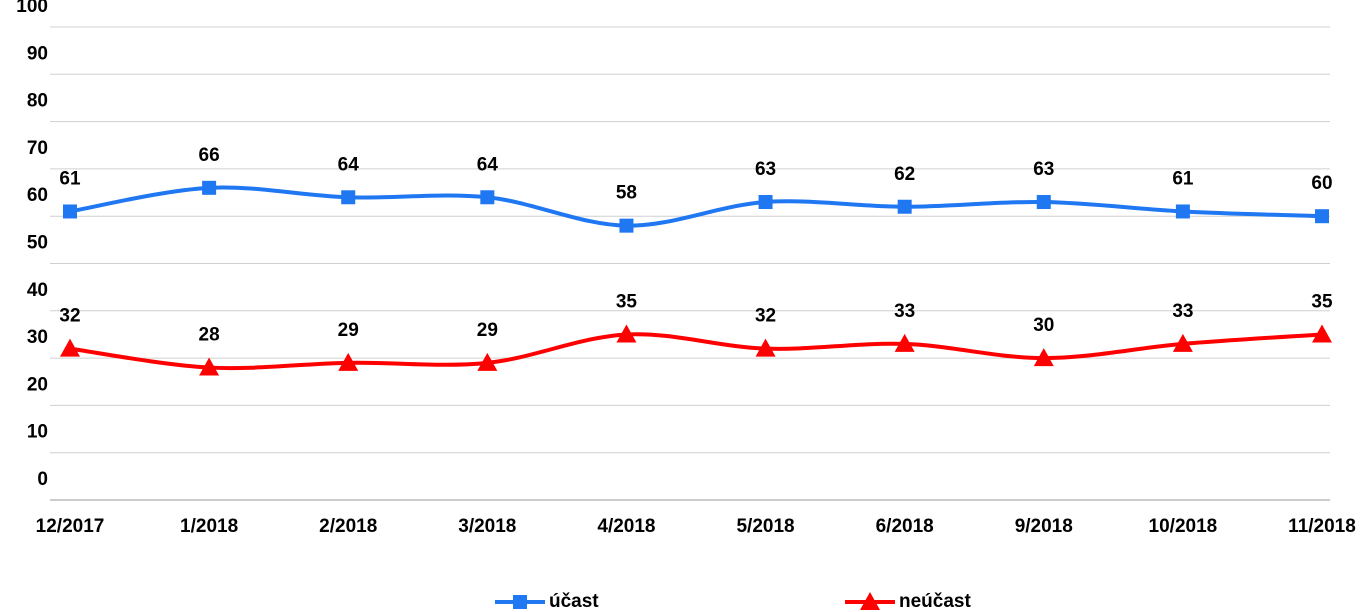 Image resolution: width=1368 pixels, height=612 pixels. What do you see at coordinates (37, 195) in the screenshot?
I see `y-tick-label: 60` at bounding box center [37, 195].